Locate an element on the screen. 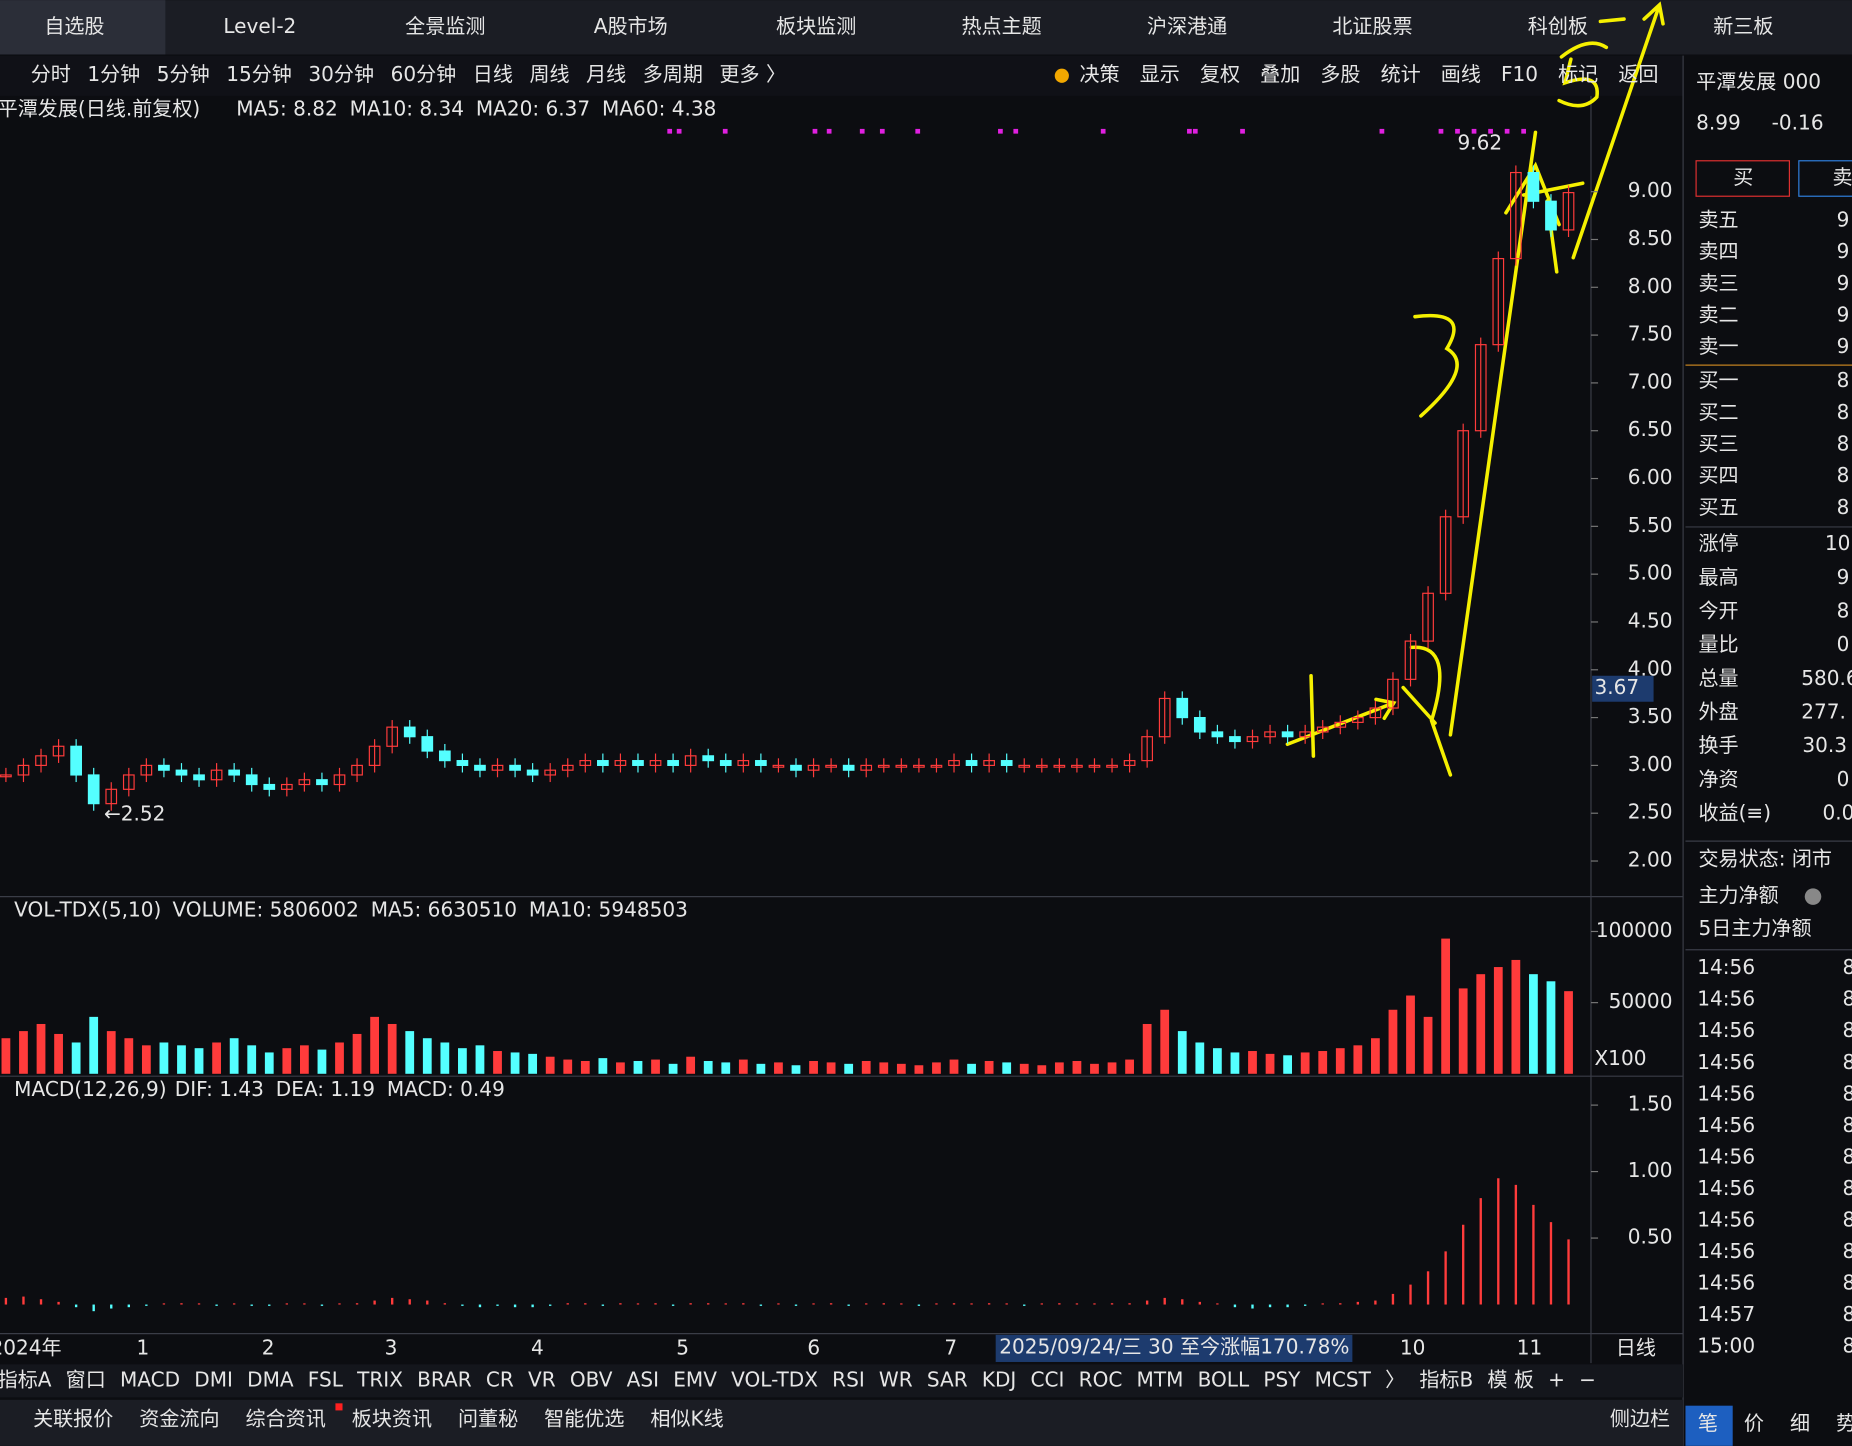 This screenshot has height=1446, width=1852. buy-label: 买 is located at coordinates (1743, 177).